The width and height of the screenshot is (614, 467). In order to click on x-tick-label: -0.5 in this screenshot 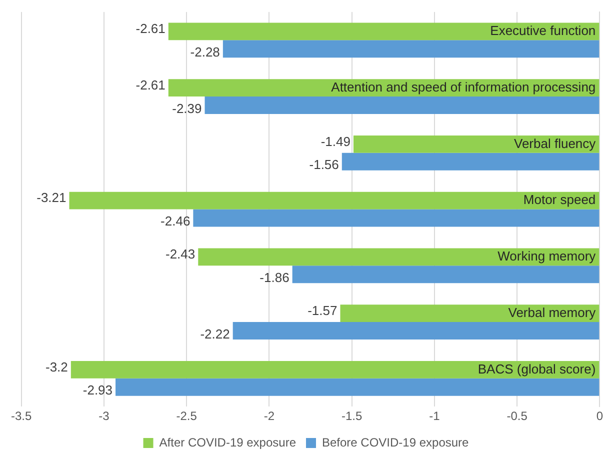, I will do `click(517, 416)`.